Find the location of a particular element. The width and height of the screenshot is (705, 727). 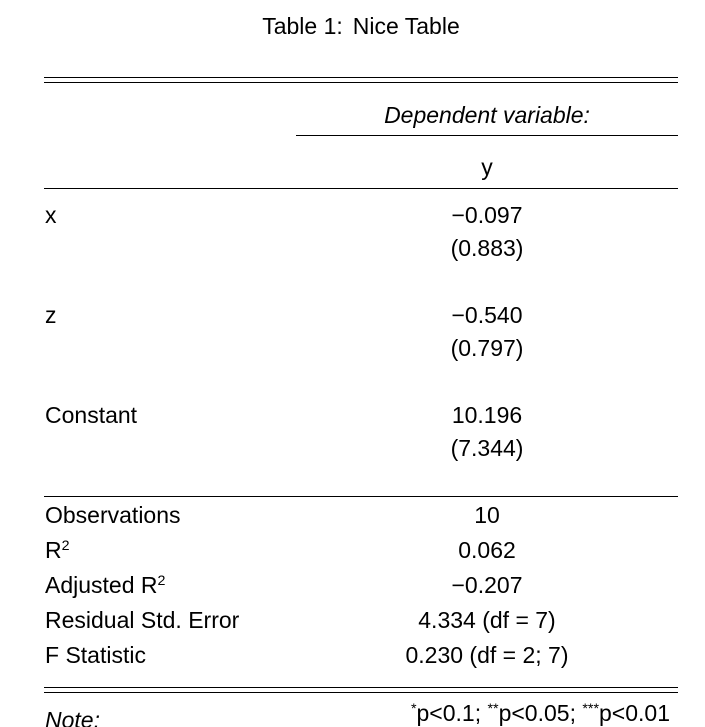

dependent-variable-label: Dependent variable: is located at coordinates (487, 109).